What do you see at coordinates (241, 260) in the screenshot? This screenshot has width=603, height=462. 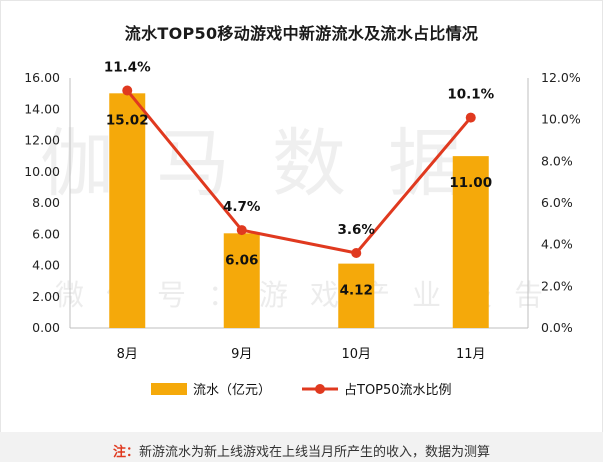 I see `bar-data-label: 6.06` at bounding box center [241, 260].